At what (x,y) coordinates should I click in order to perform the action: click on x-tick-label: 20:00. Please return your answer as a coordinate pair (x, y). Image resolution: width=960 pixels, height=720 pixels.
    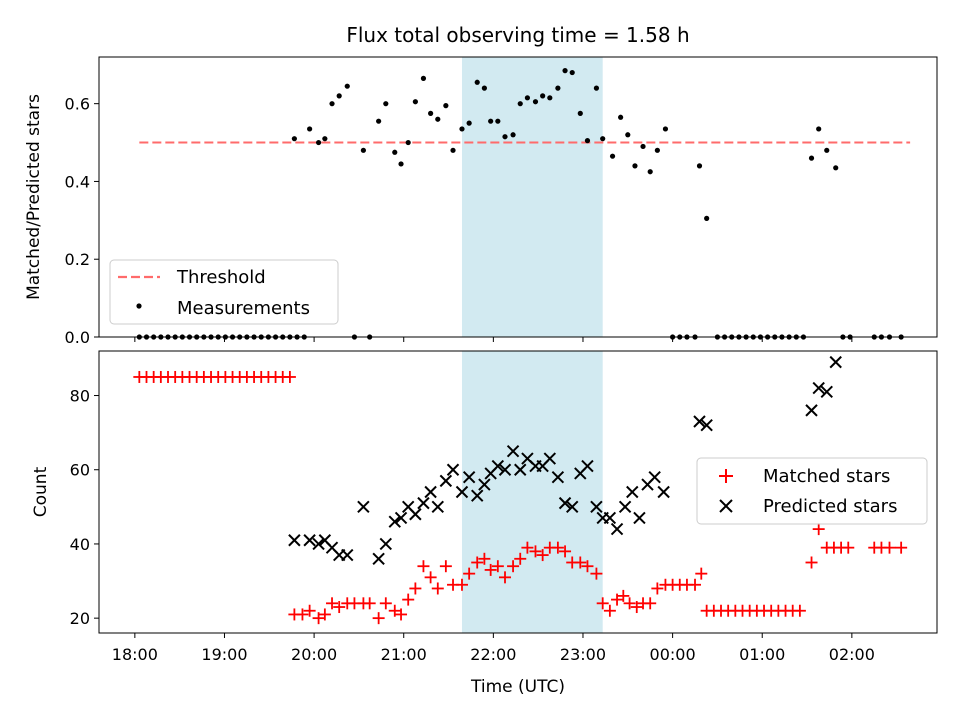
    Looking at the image, I should click on (314, 654).